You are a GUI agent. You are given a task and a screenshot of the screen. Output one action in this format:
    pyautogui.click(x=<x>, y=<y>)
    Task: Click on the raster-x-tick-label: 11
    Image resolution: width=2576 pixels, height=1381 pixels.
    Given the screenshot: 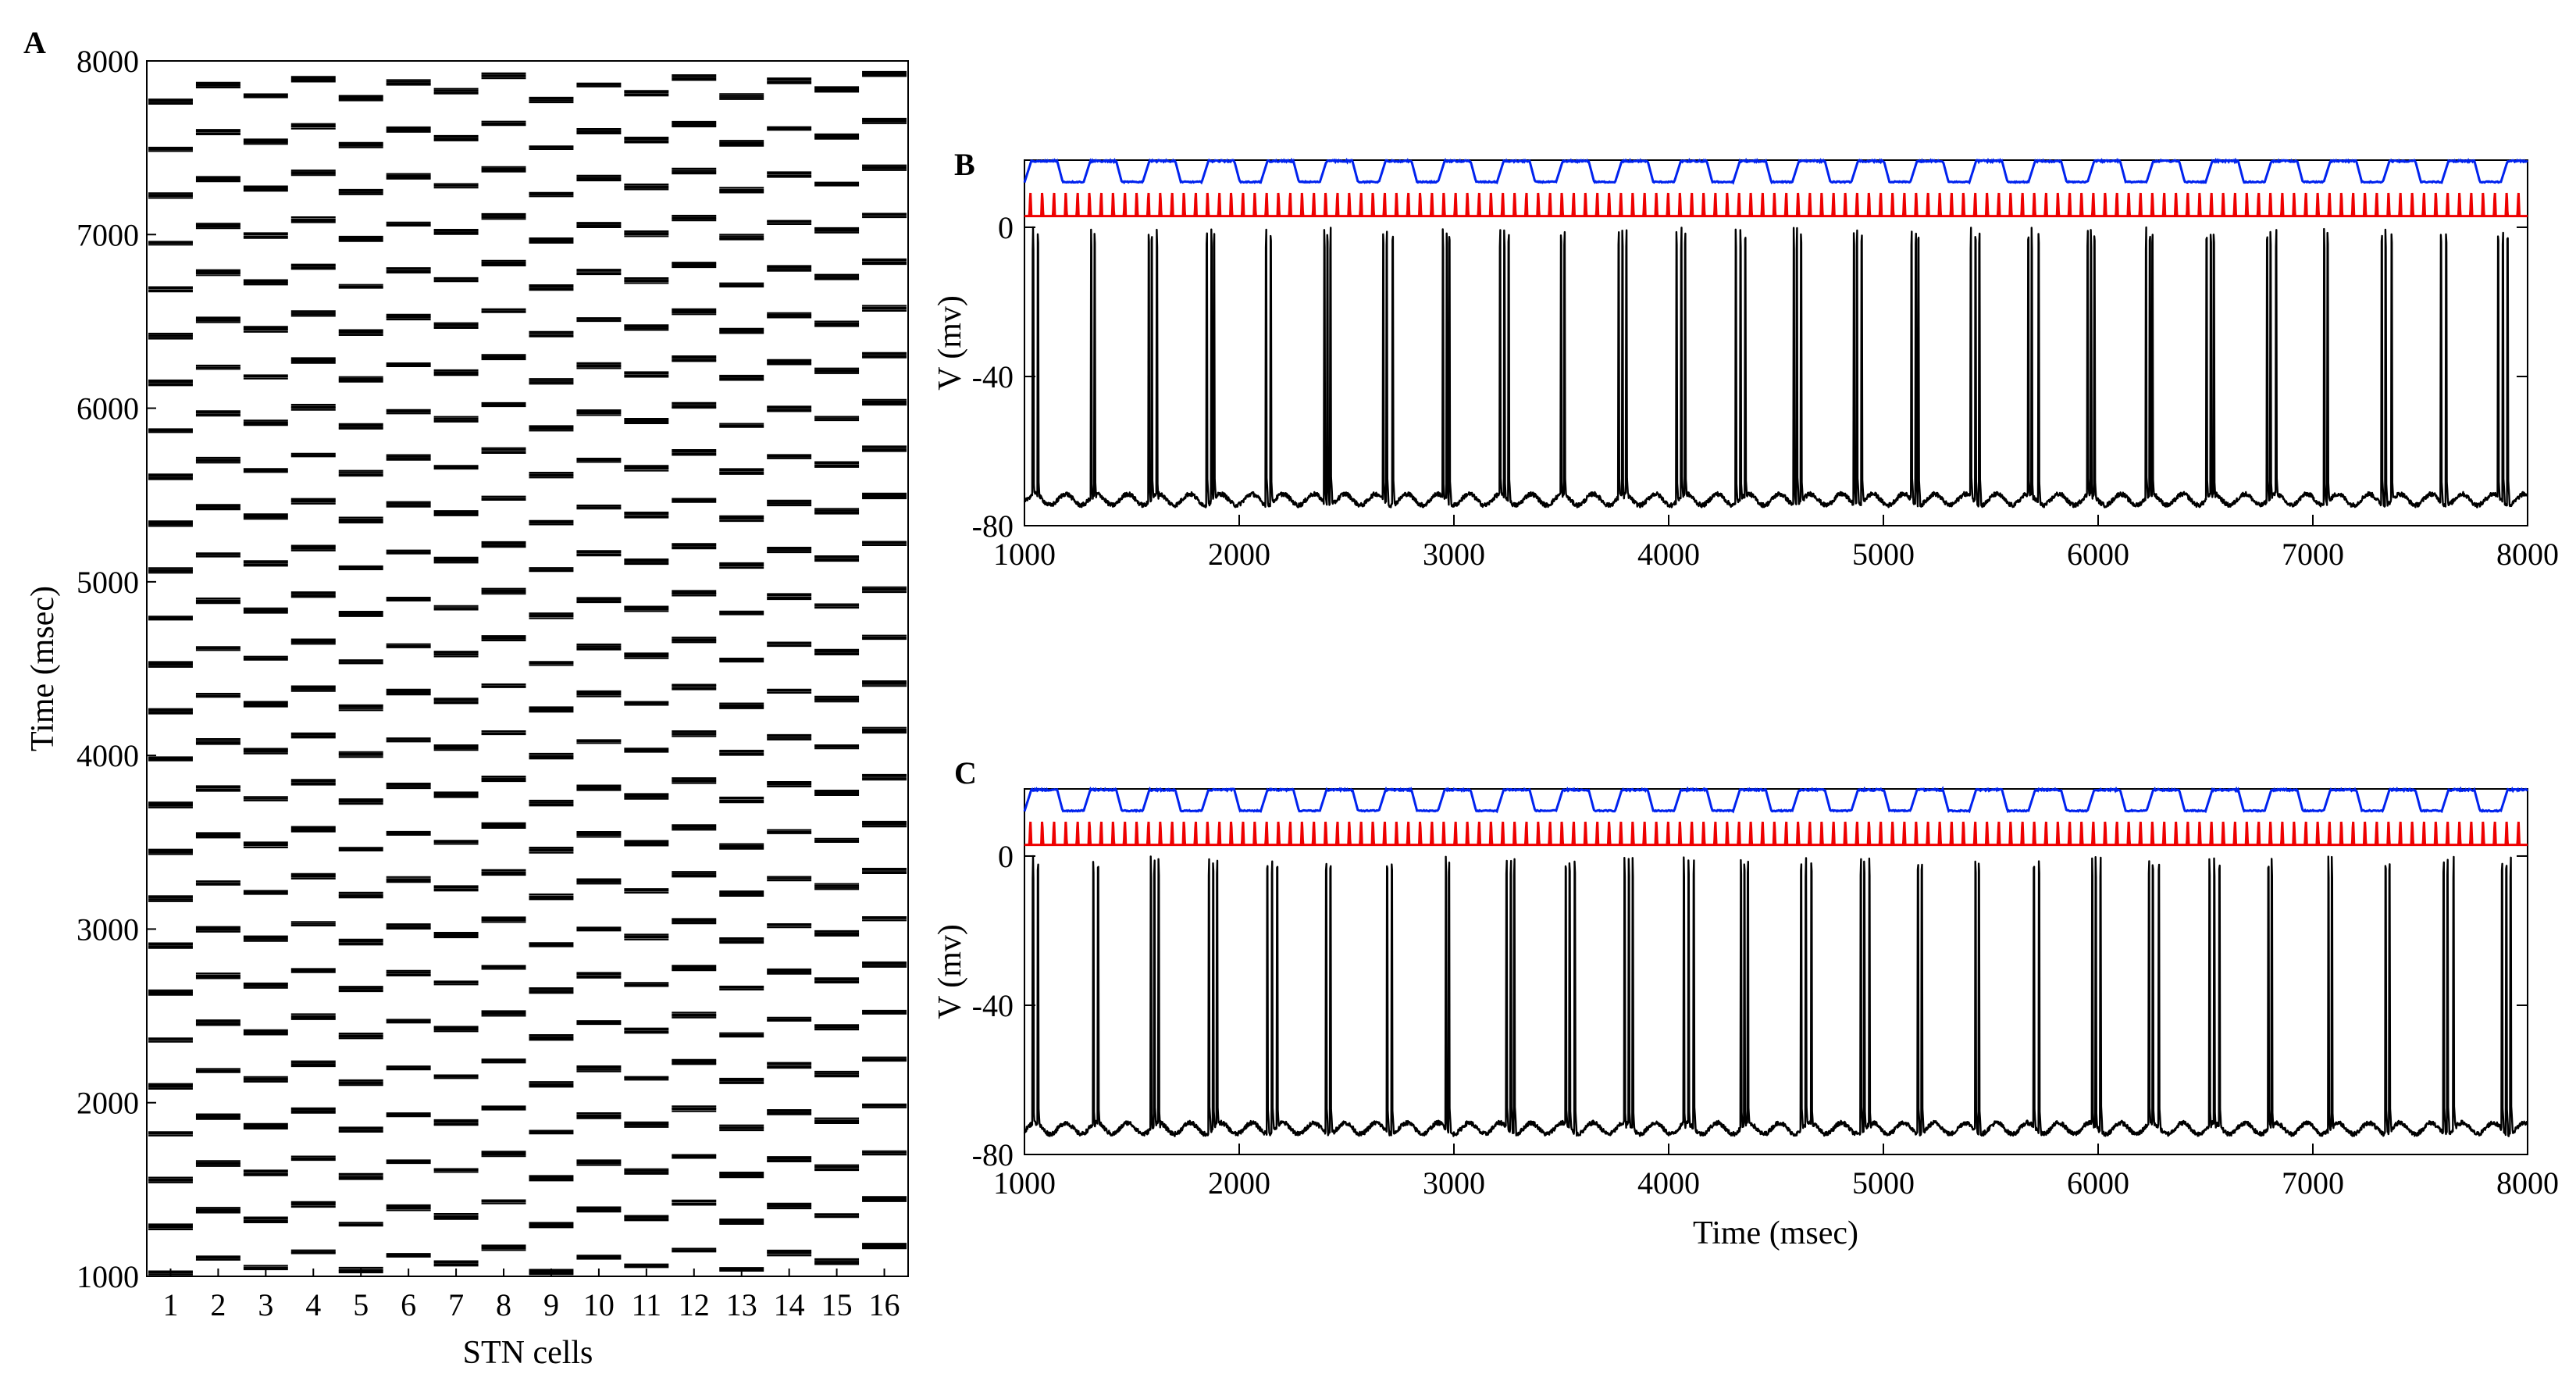 What is the action you would take?
    pyautogui.click(x=647, y=1304)
    